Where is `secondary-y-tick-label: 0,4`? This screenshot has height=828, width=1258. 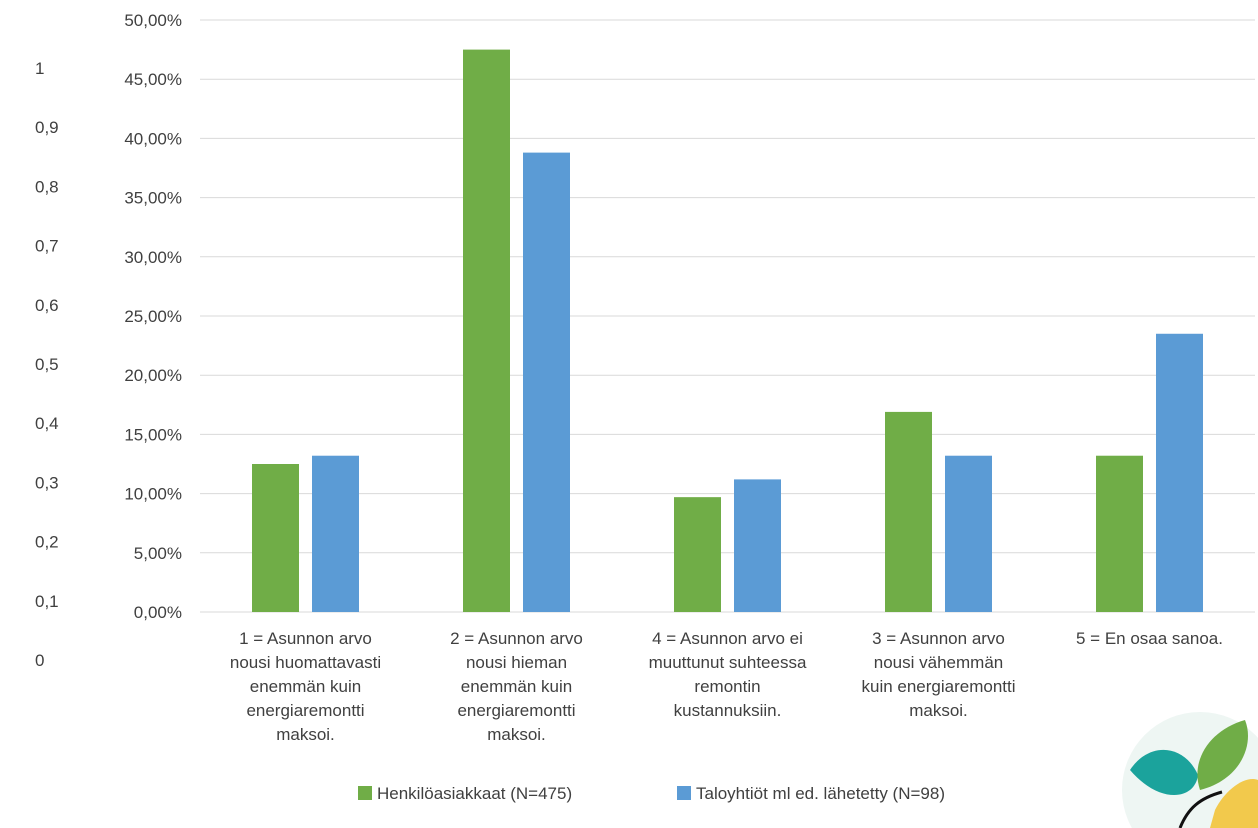
secondary-y-tick-label: 0,4 is located at coordinates (47, 423).